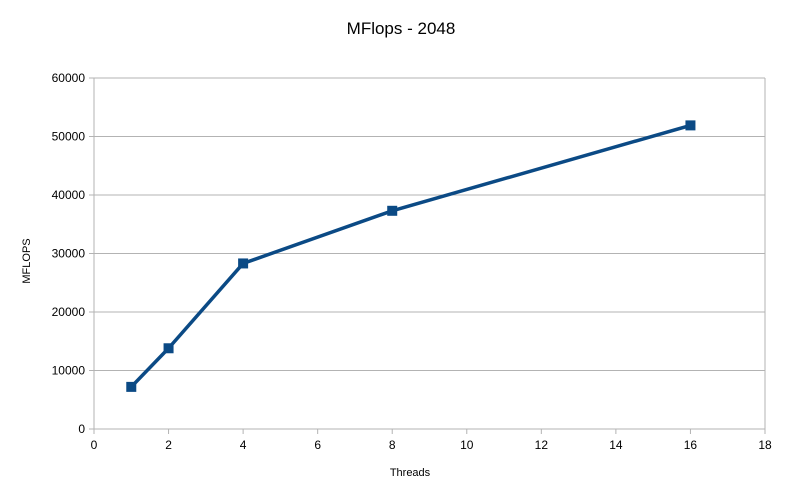 This screenshot has width=803, height=499. I want to click on x-tick-label: 6, so click(317, 445).